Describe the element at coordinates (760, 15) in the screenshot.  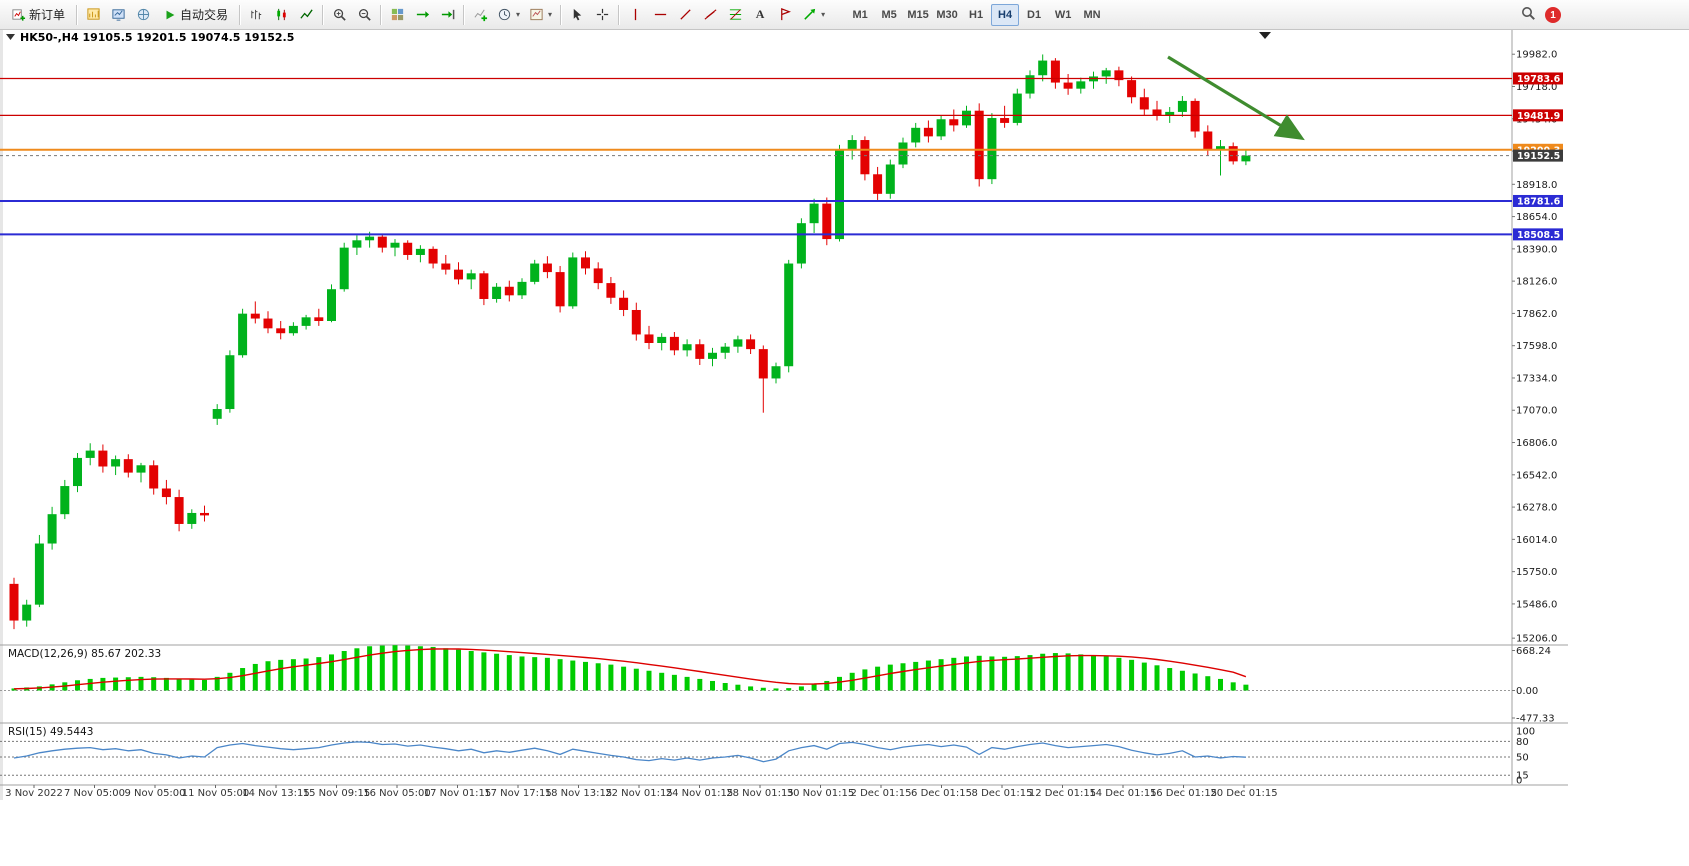
I see `text-tool-button: A` at that location.